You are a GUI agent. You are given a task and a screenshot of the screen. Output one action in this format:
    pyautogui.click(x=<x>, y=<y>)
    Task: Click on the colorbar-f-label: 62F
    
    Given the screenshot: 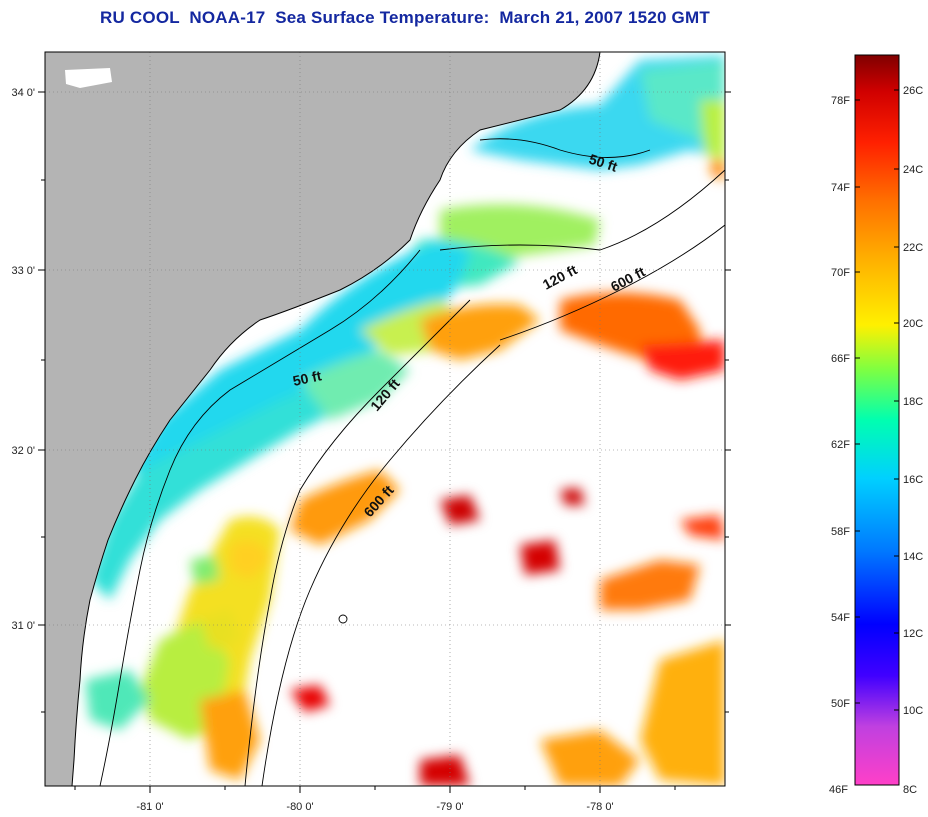 What is the action you would take?
    pyautogui.click(x=840, y=445)
    